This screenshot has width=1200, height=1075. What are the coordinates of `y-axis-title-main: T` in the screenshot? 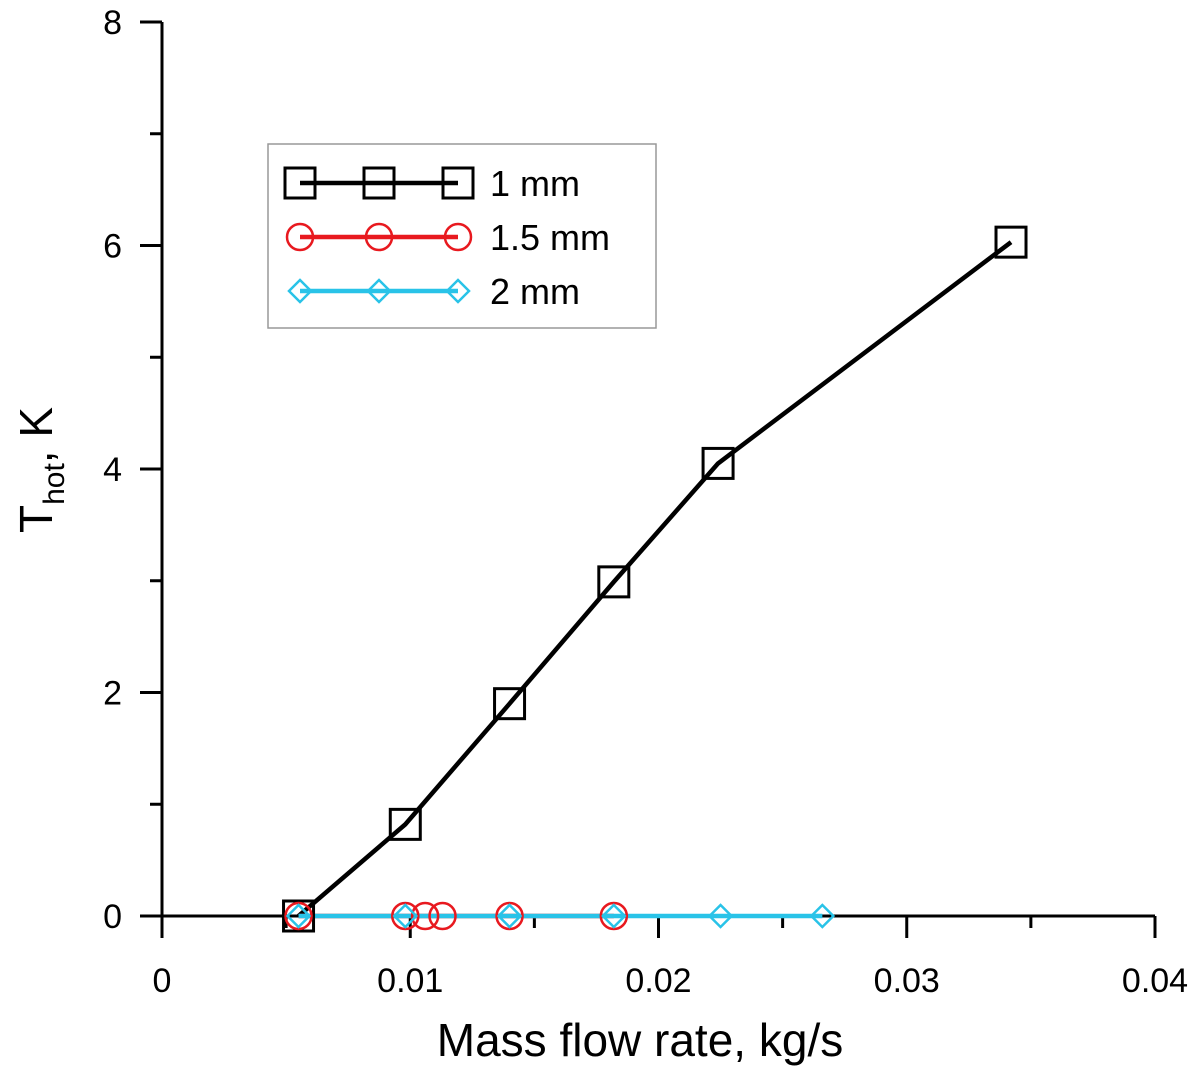 It's located at (36, 519).